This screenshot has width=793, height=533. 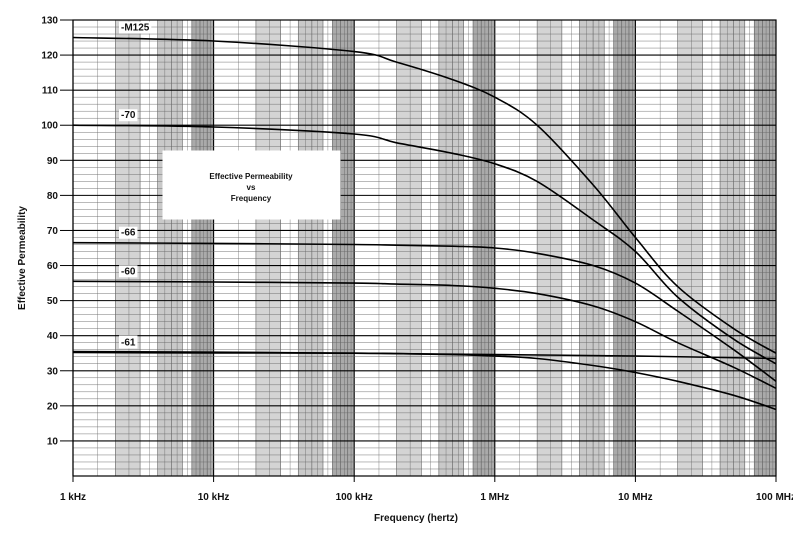 I want to click on y-tick-label: 100, so click(x=49, y=126).